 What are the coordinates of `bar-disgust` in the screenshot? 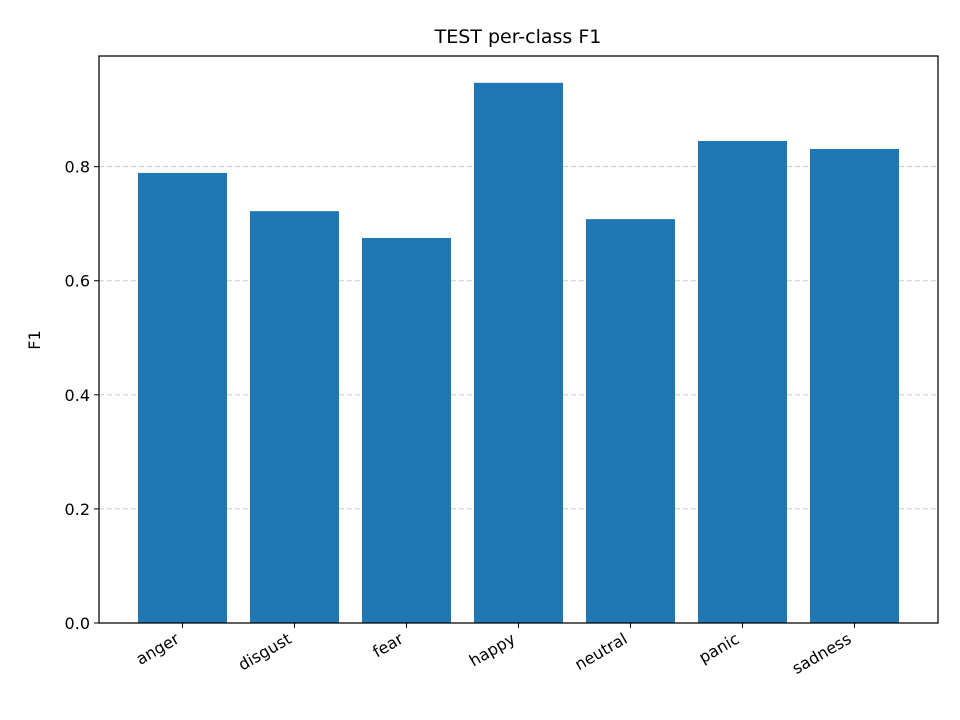 It's located at (294, 417).